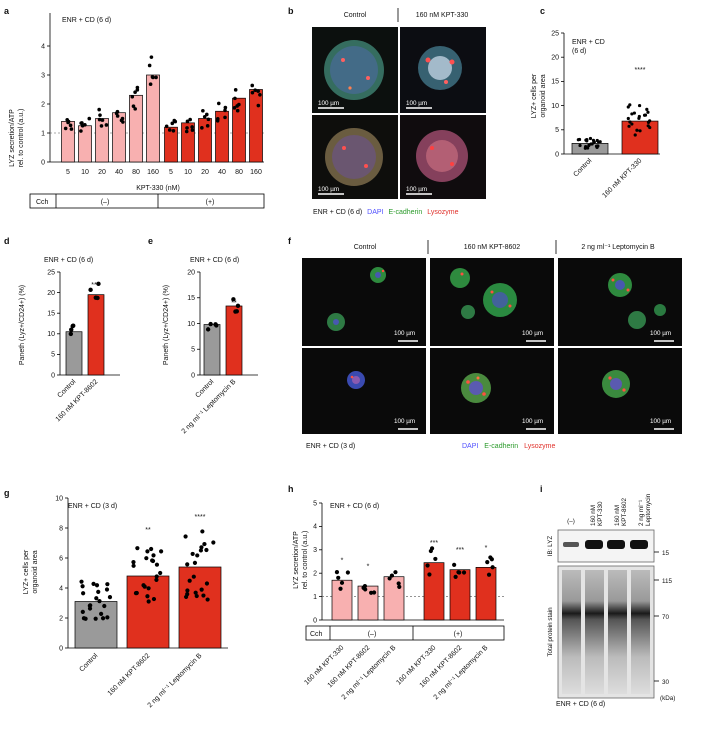 This screenshot has width=709, height=744. I want to click on panel-c-x-ticks: Control 160 nM KPT-330, so click(607, 178).